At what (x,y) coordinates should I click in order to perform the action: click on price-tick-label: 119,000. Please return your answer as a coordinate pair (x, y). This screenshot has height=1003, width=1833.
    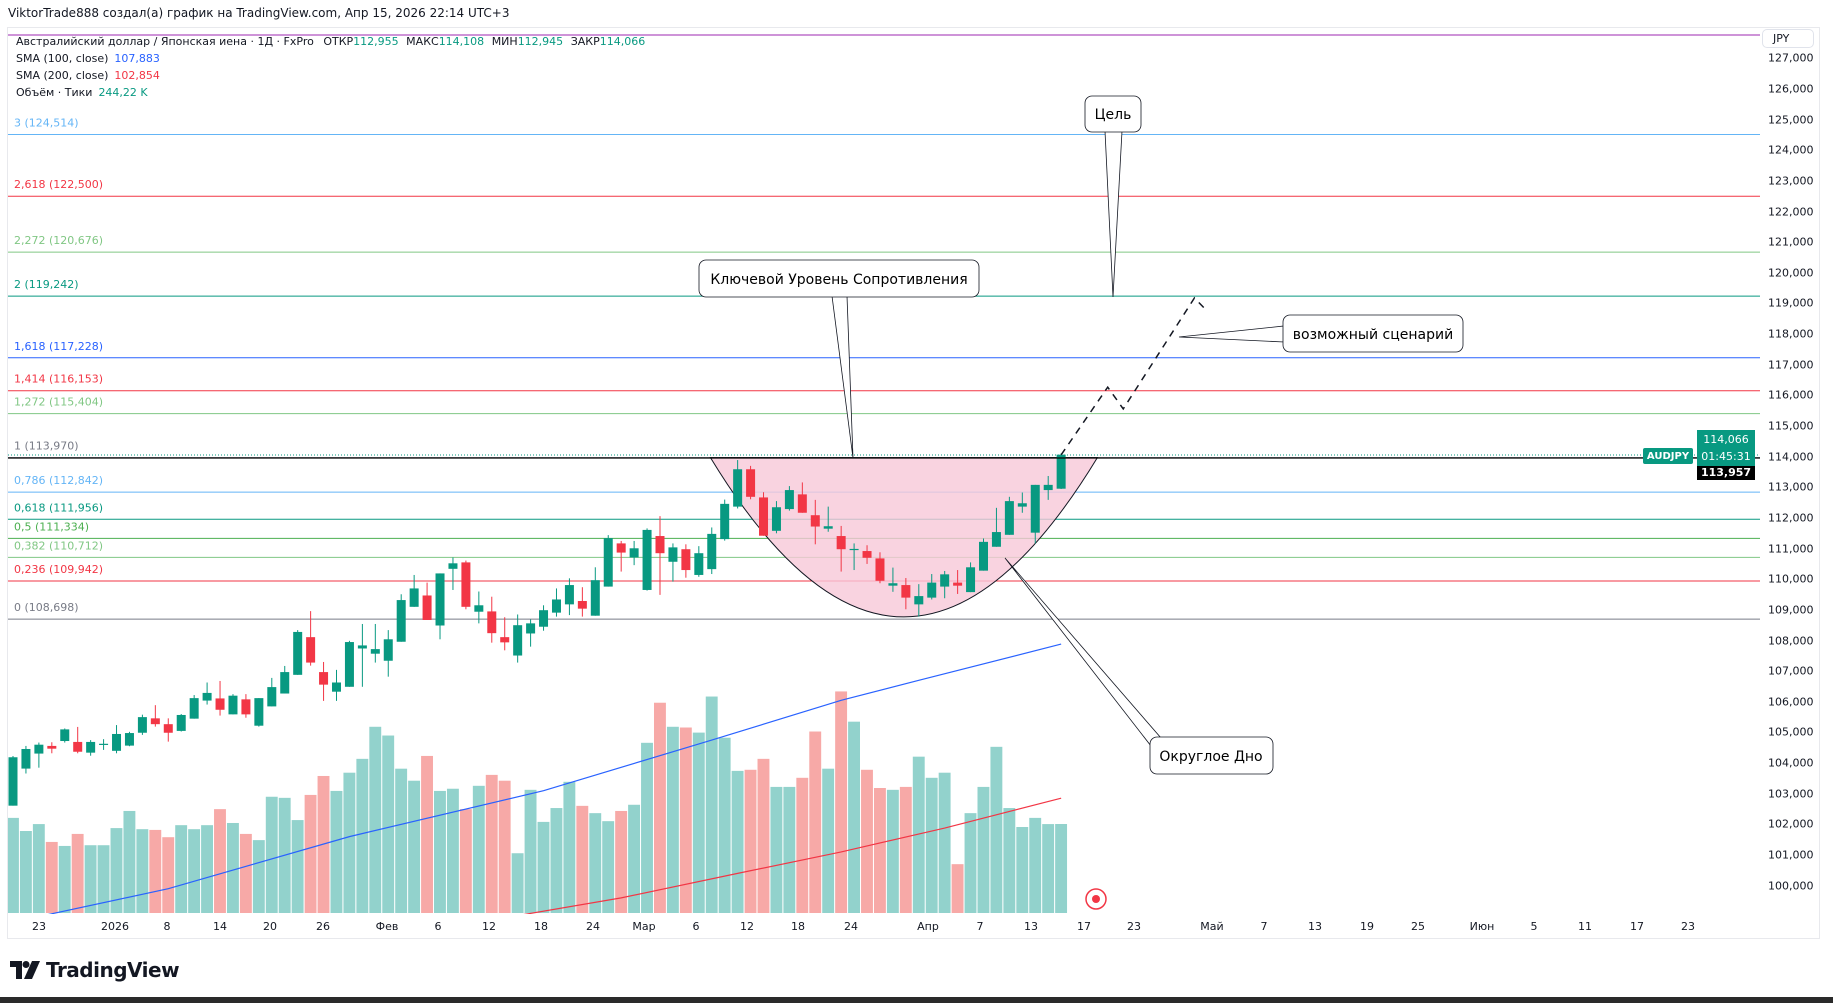
    Looking at the image, I should click on (1791, 303).